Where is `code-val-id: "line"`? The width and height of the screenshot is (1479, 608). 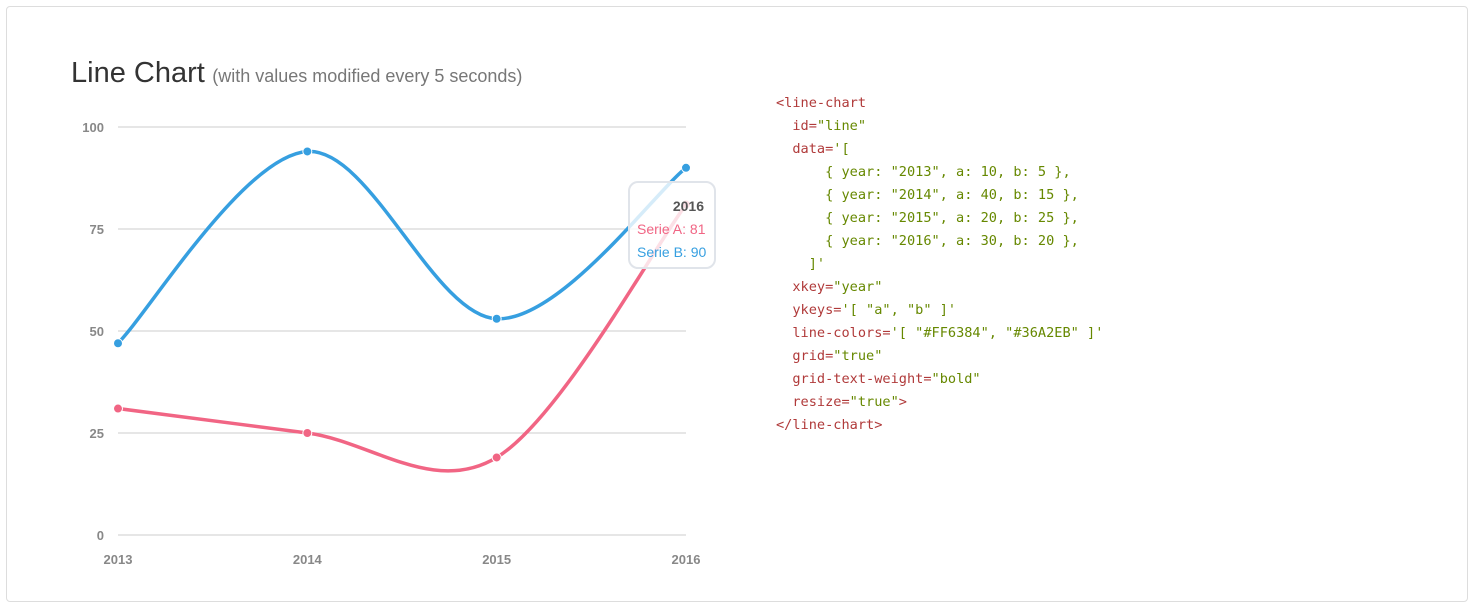 code-val-id: "line" is located at coordinates (841, 126).